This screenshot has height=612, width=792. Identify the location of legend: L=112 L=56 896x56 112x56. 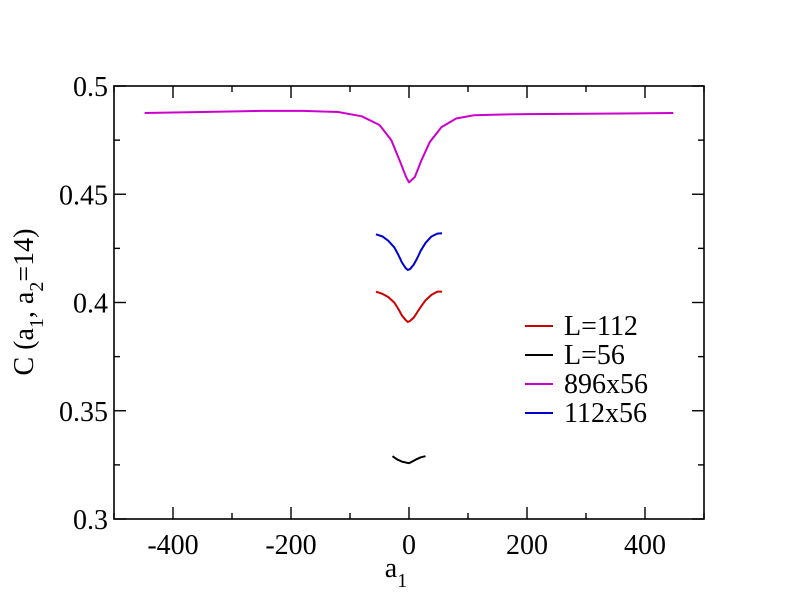
(586, 370).